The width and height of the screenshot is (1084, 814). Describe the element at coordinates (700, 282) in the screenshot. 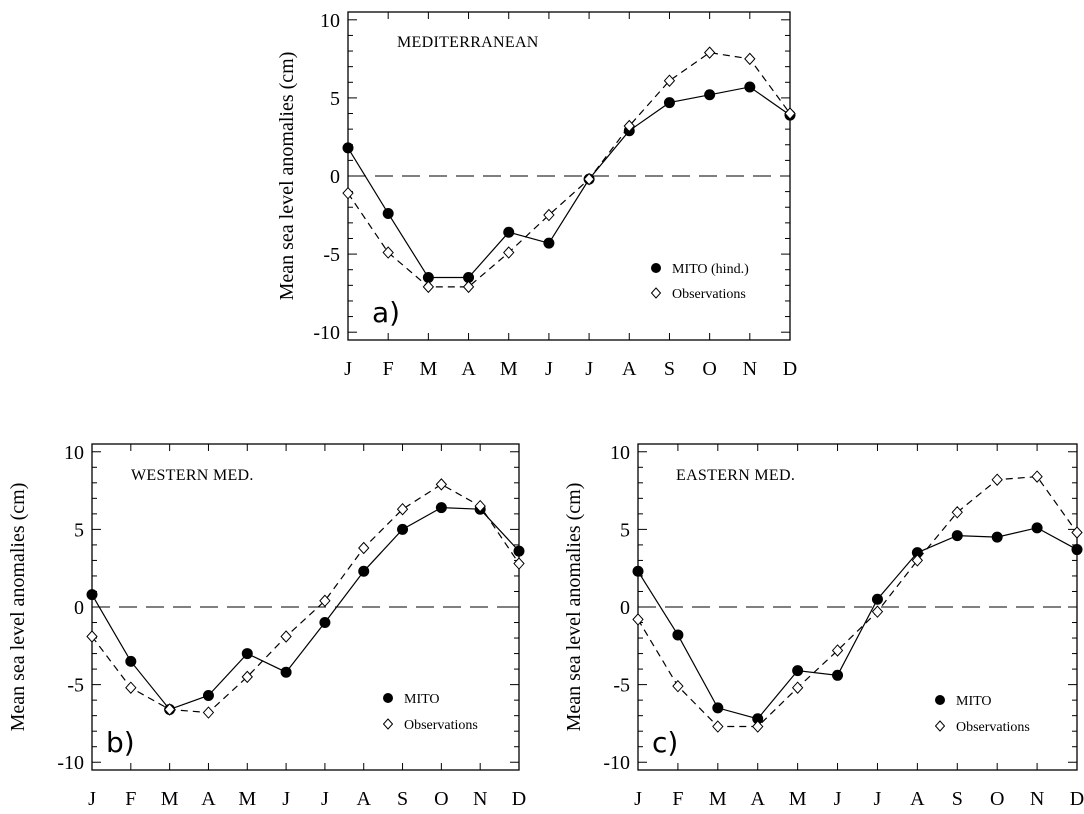

I see `legend: MITO (hind.) Observations` at that location.